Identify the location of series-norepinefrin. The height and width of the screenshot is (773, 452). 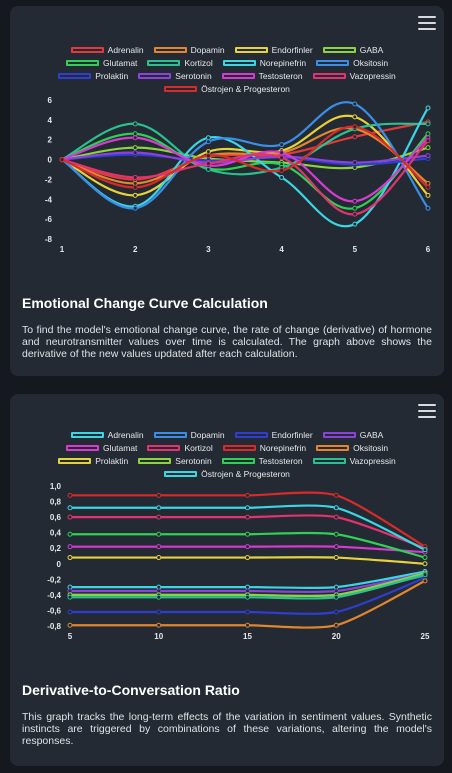
(247, 520).